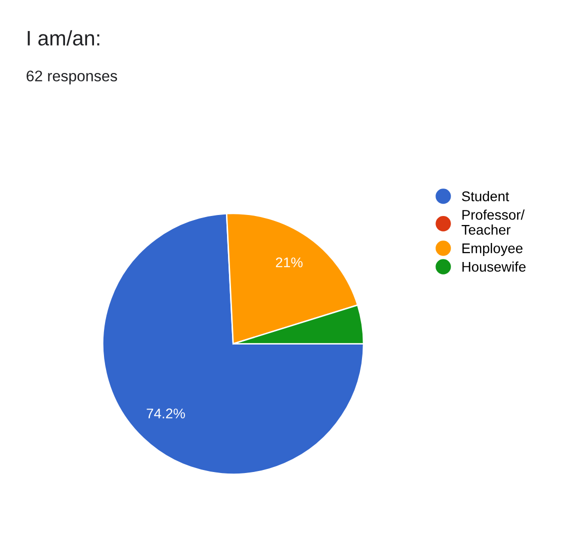 This screenshot has width=575, height=533. I want to click on data-label: 21%, so click(289, 262).